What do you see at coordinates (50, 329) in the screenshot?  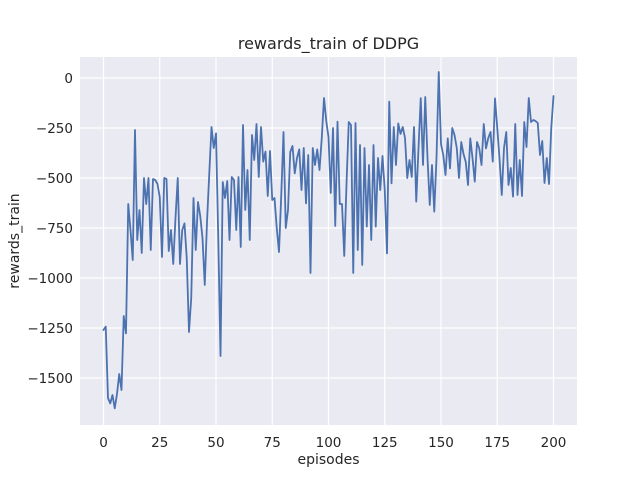 I see `y-tick-label: −1250` at bounding box center [50, 329].